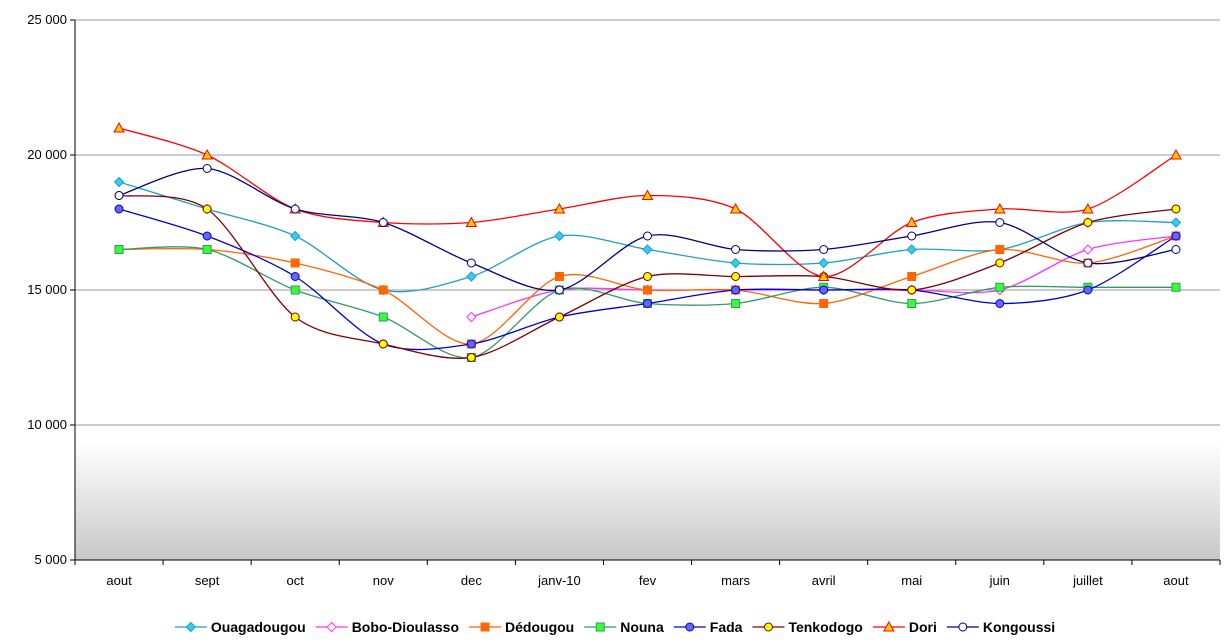 This screenshot has width=1230, height=644. What do you see at coordinates (911, 580) in the screenshot?
I see `x-tick-label: mai` at bounding box center [911, 580].